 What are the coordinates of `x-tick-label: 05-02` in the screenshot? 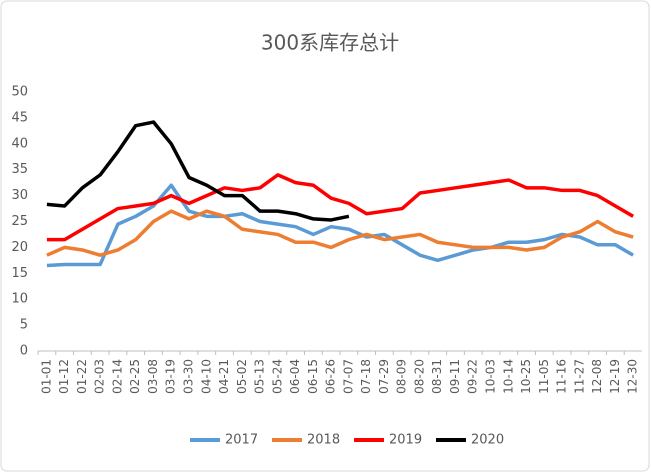 It's located at (242, 376).